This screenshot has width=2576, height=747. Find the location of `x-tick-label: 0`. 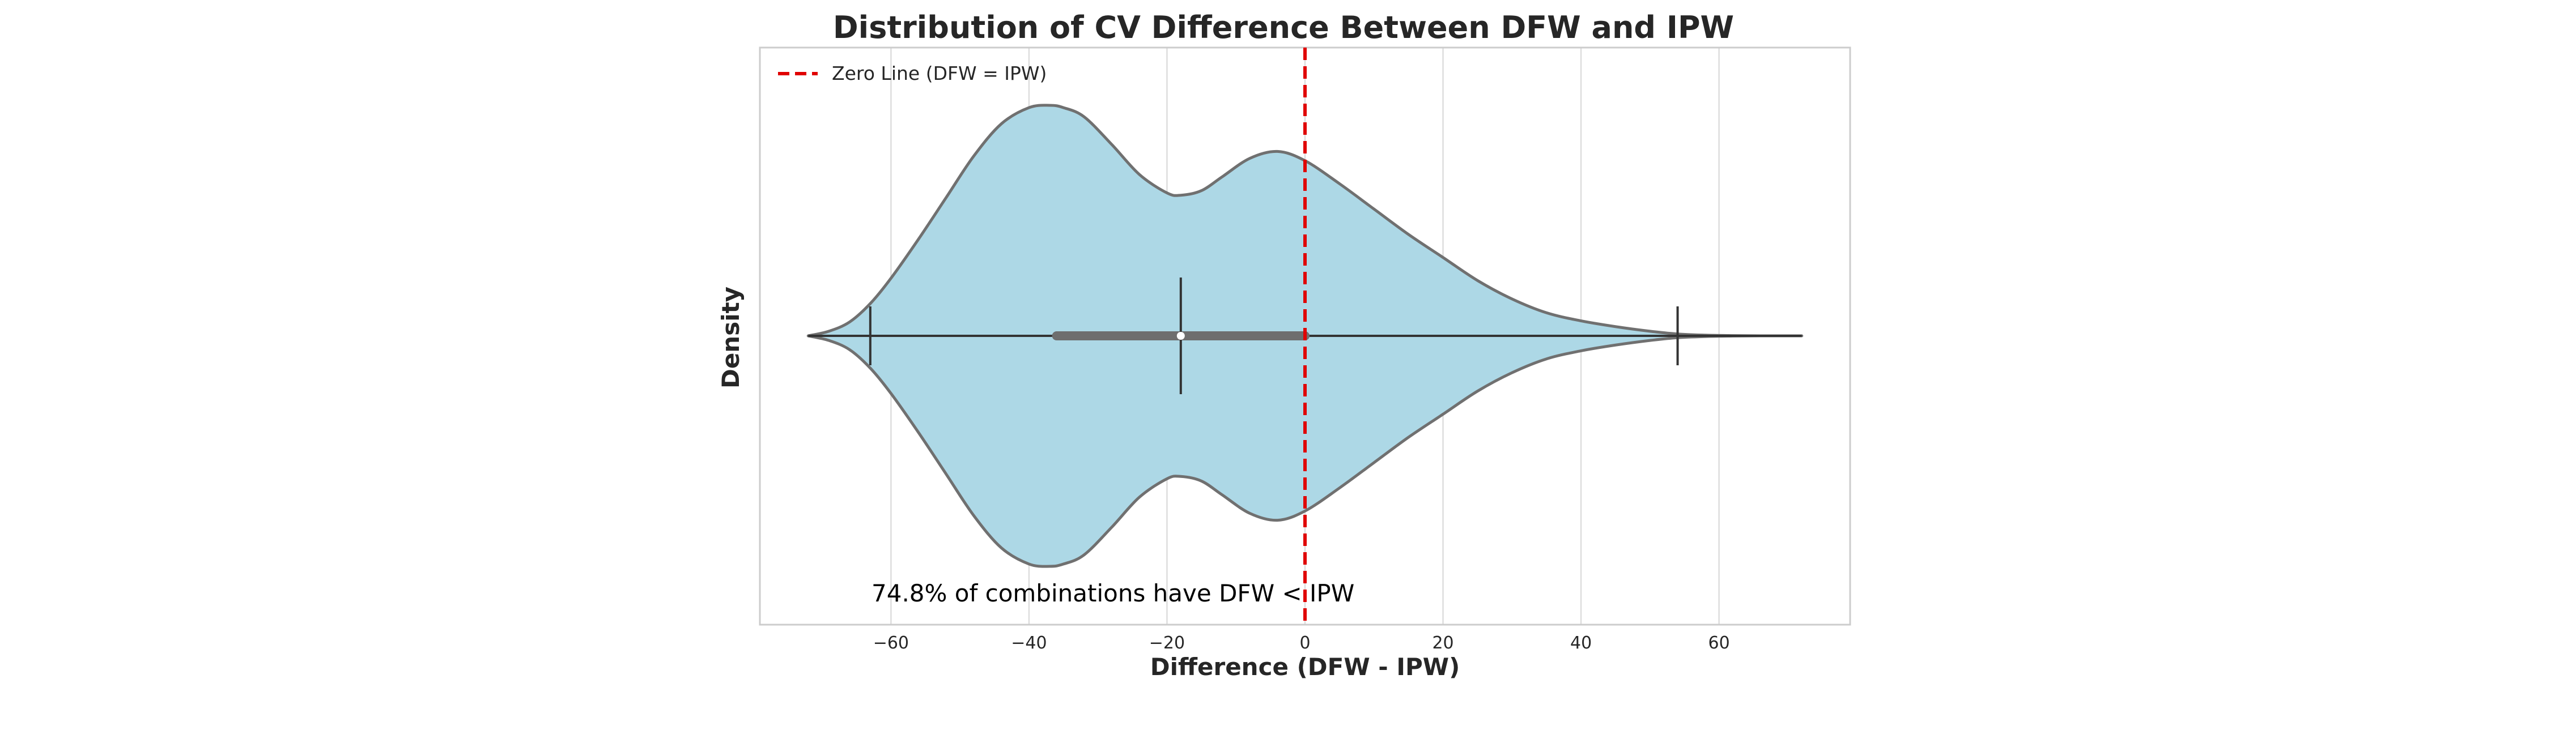

x-tick-label: 0 is located at coordinates (1304, 643).